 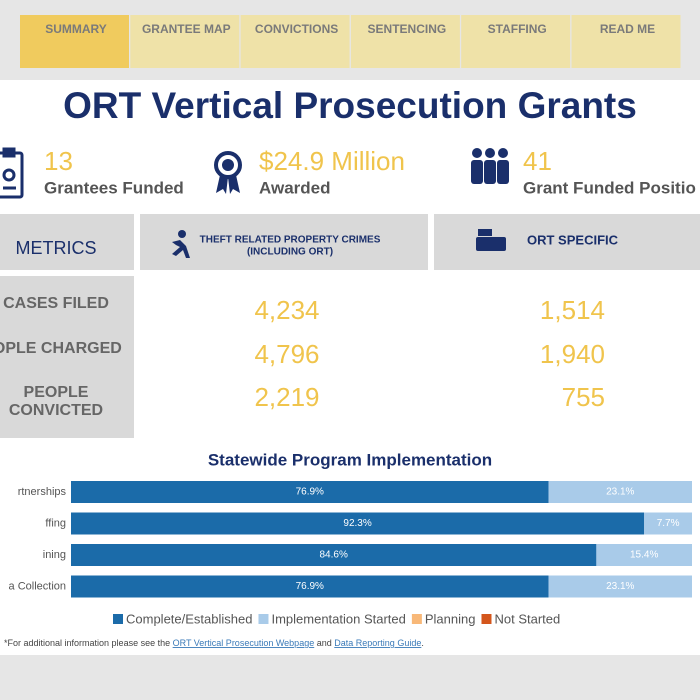 I want to click on data-label: 92.3%, so click(x=357, y=523).